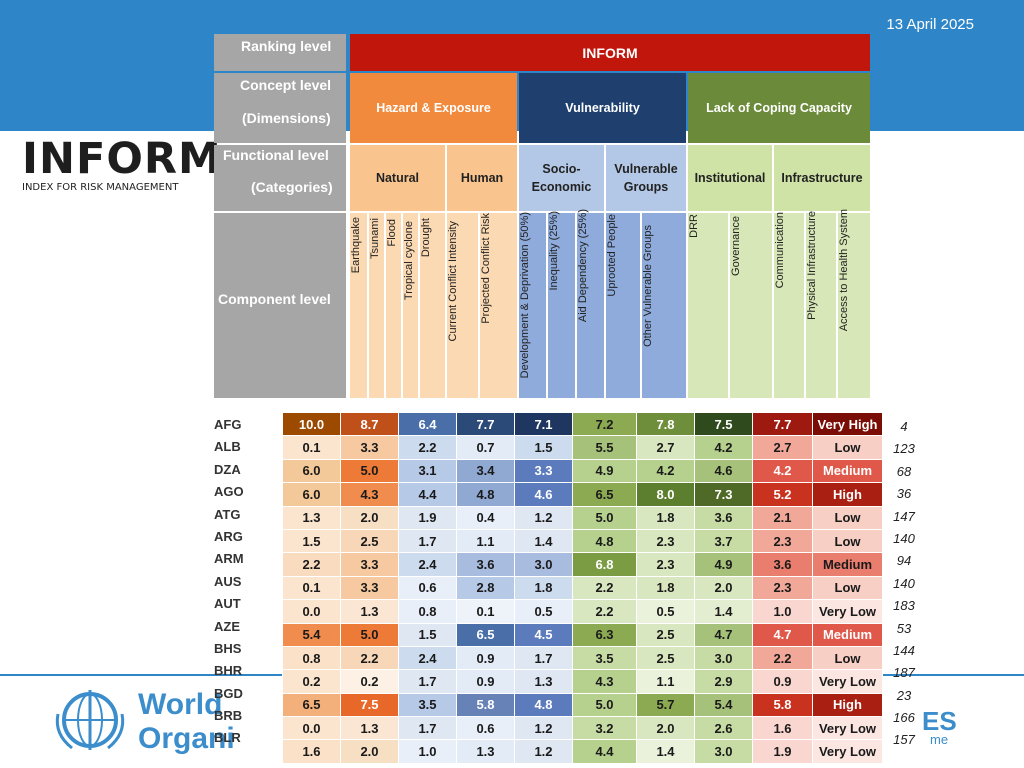  I want to click on score-cell: 4.4, so click(427, 494).